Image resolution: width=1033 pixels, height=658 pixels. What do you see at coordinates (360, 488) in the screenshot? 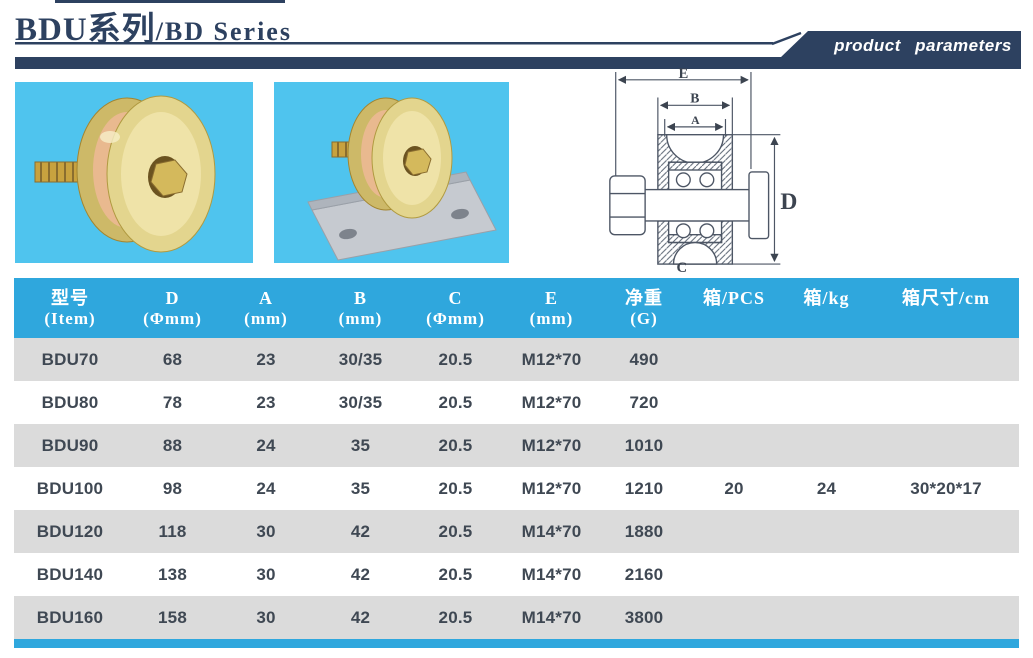
I see `cell-b: 35` at bounding box center [360, 488].